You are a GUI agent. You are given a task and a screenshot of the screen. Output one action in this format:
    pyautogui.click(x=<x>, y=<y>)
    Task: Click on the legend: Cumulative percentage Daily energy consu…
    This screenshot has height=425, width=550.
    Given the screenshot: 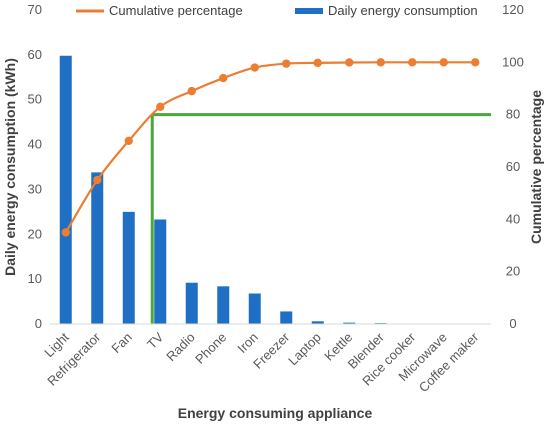 What is the action you would take?
    pyautogui.click(x=277, y=10)
    